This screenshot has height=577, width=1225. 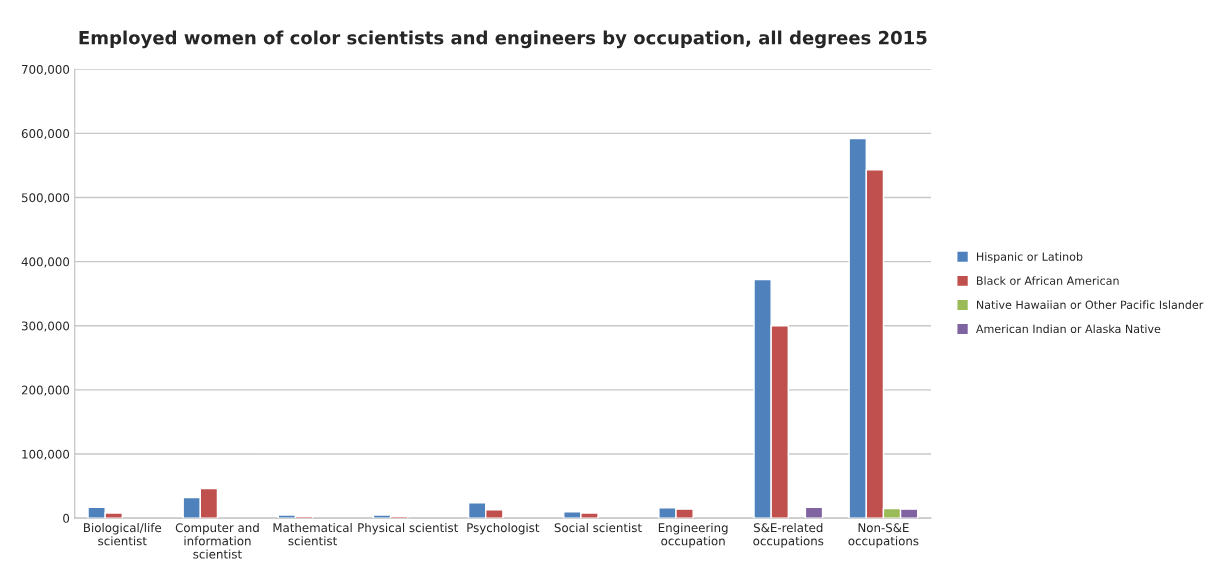 I want to click on chart-title: Employed women of color scientists and engineers by occupation, all degrees 2015, so click(x=503, y=39).